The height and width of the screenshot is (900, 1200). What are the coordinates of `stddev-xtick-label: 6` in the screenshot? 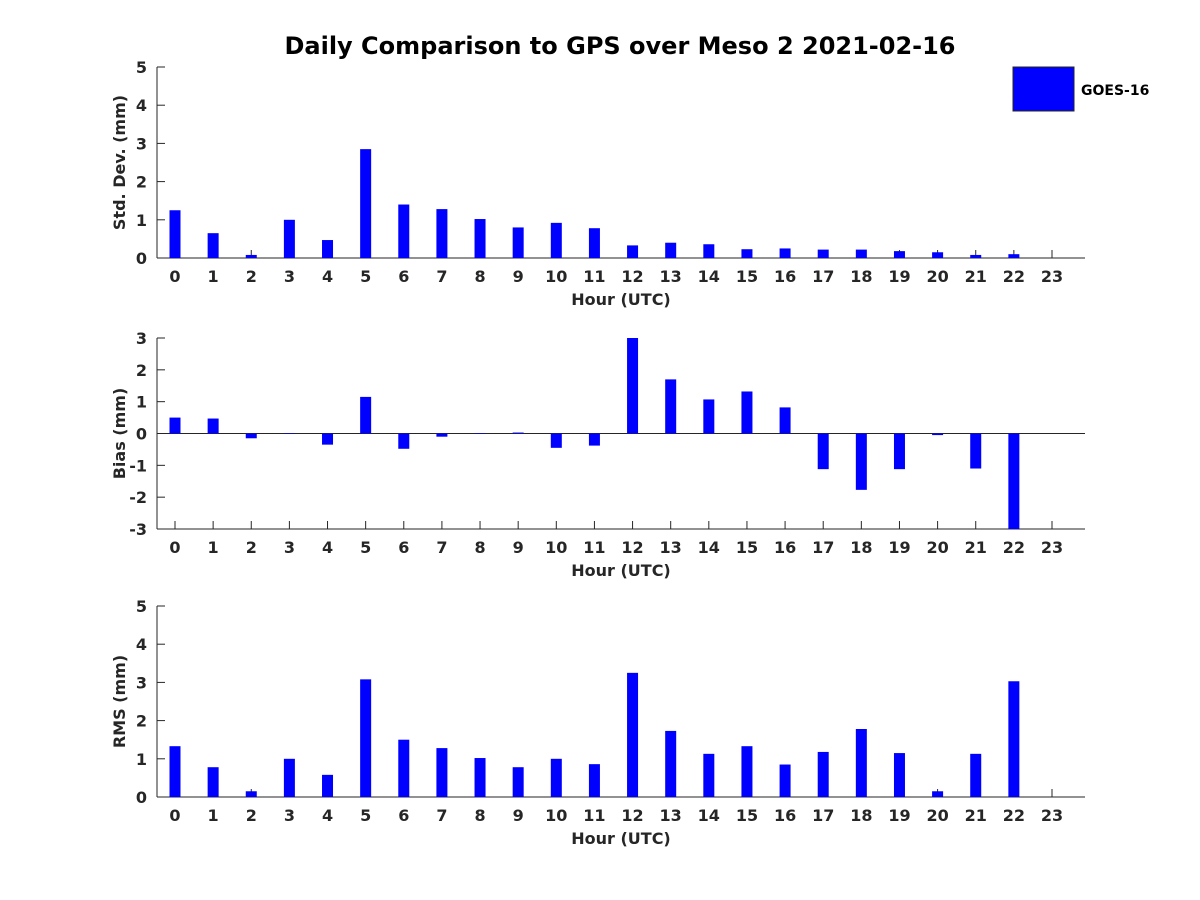 It's located at (403, 276).